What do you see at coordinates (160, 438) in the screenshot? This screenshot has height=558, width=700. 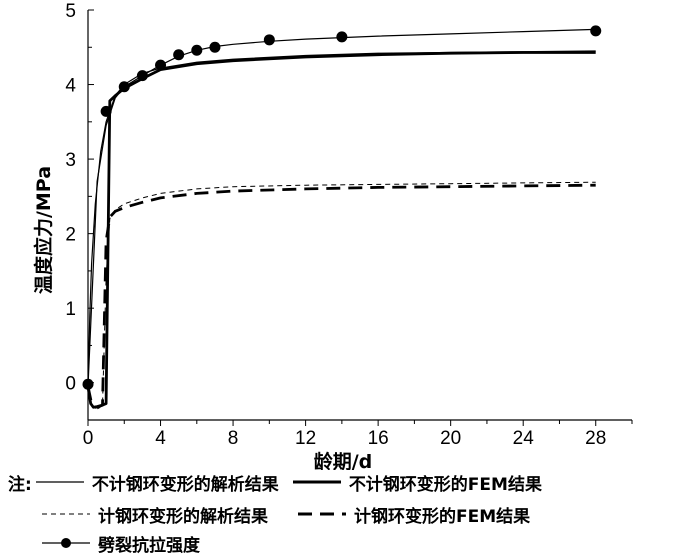 I see `x-tick-label: 4` at bounding box center [160, 438].